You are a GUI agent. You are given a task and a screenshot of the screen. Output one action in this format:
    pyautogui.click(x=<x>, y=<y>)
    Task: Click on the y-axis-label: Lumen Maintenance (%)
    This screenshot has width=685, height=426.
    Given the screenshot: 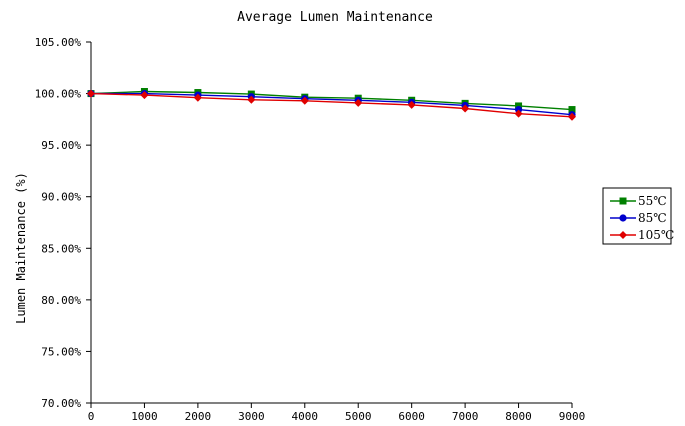 What is the action you would take?
    pyautogui.click(x=21, y=248)
    